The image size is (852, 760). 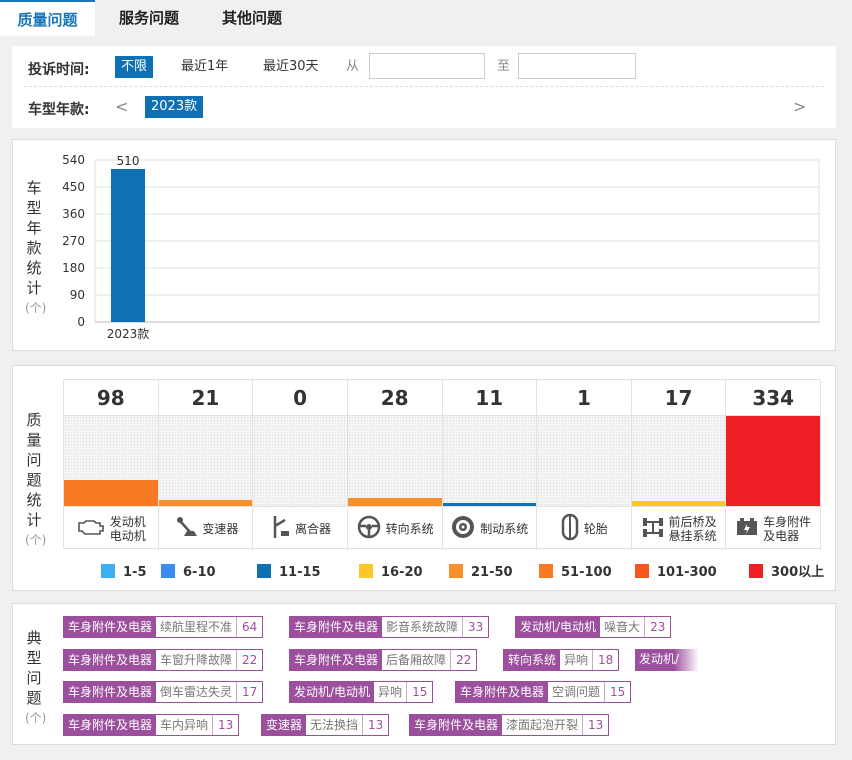 I want to click on issue-tag: 车身附件及电器 空调问题 15, so click(x=543, y=692).